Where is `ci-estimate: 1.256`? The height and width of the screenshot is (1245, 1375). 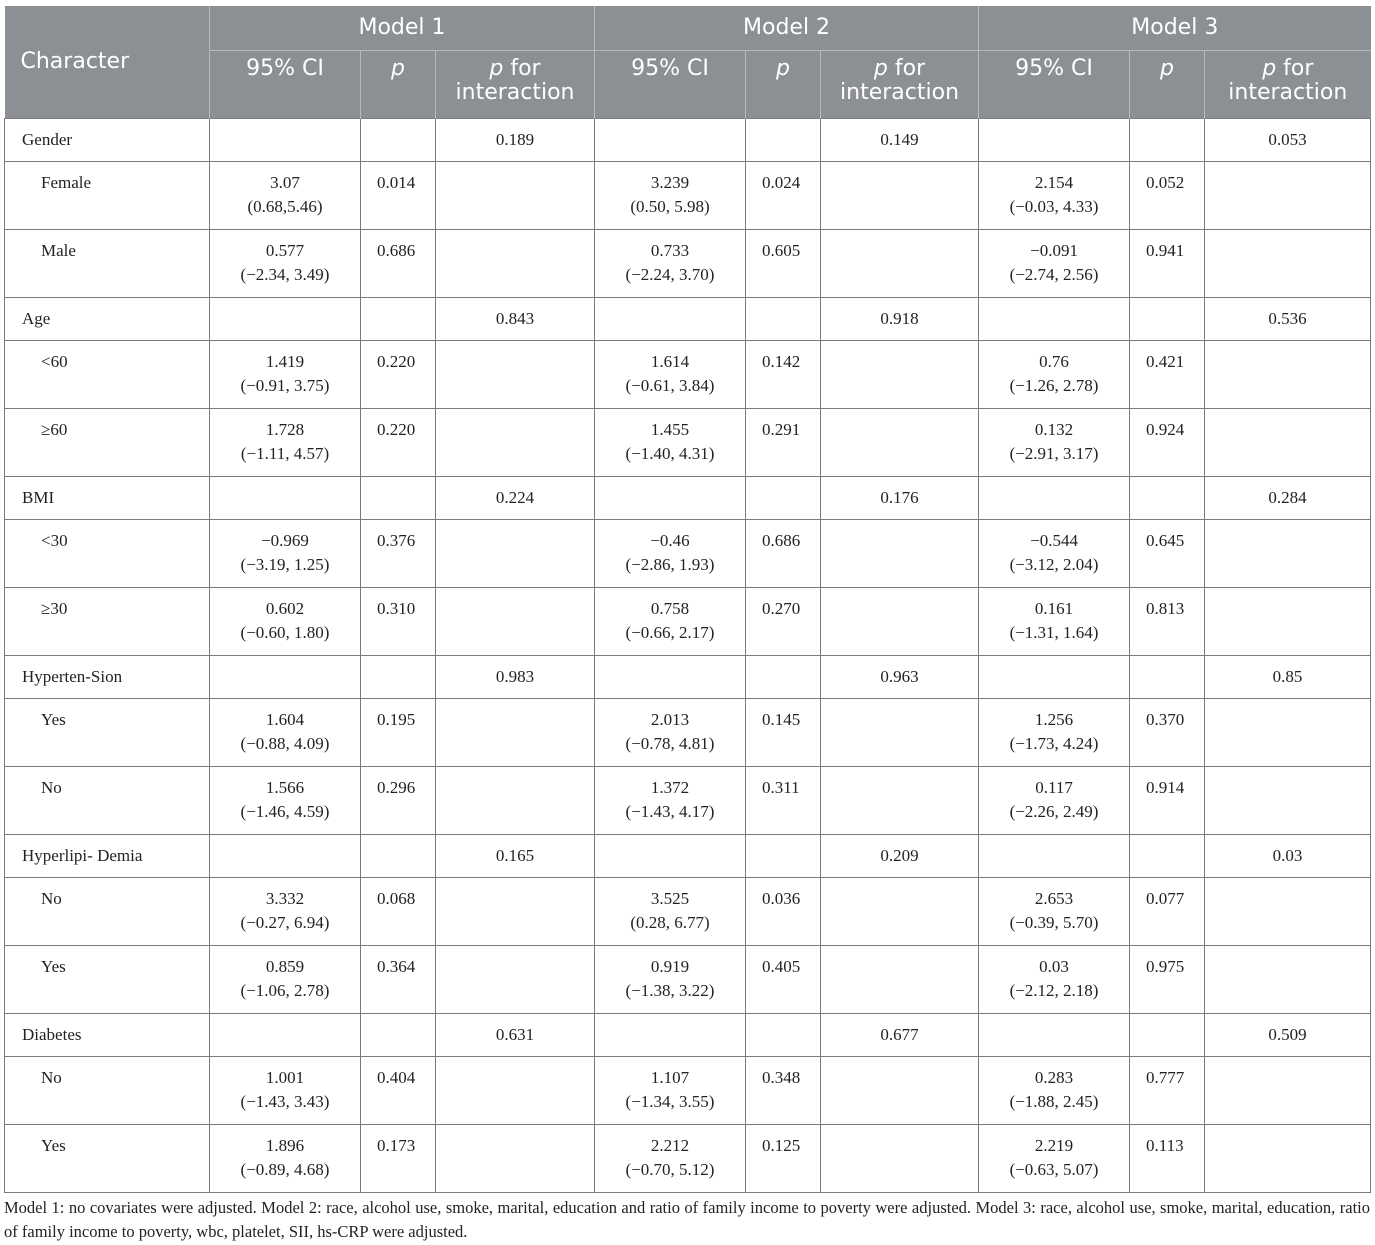 ci-estimate: 1.256 is located at coordinates (1054, 719).